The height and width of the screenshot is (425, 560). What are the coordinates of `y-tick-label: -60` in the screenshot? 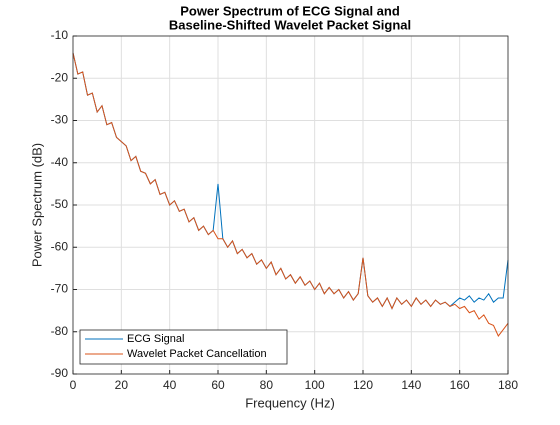 It's located at (60, 246).